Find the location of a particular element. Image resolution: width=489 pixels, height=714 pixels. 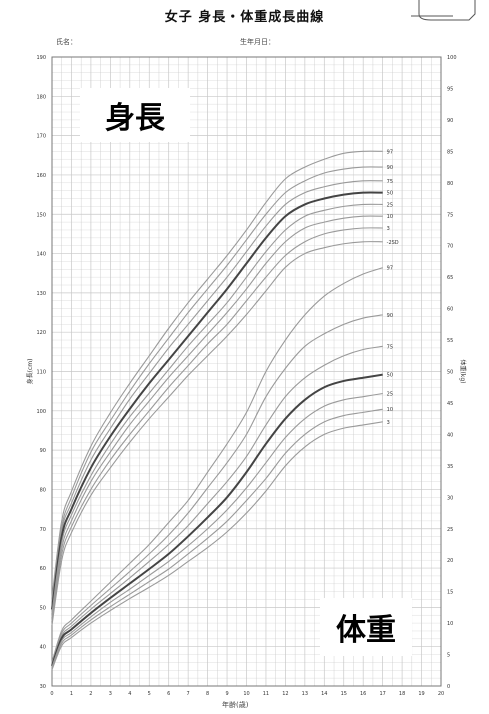

height-tick-label: 150 is located at coordinates (41, 215).